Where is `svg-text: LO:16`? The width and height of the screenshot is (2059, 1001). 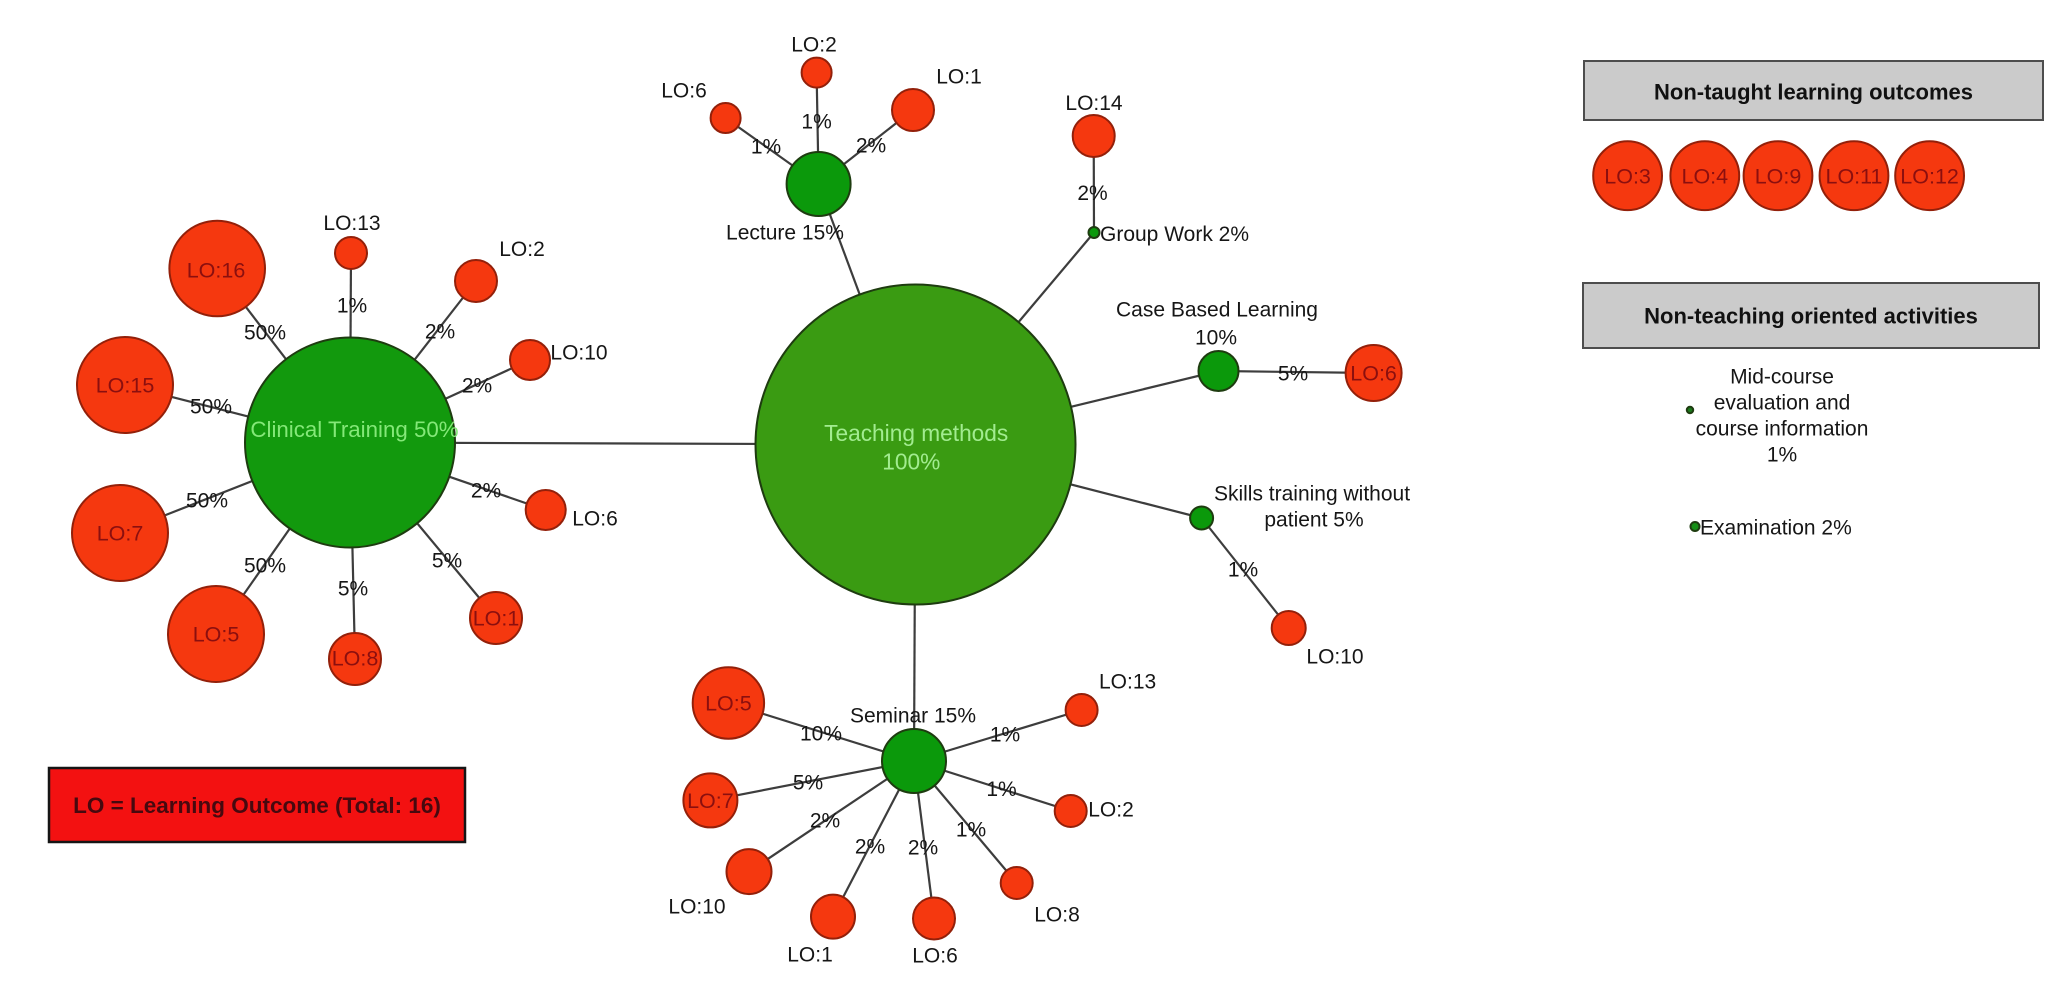
svg-text: LO:16 is located at coordinates (216, 271).